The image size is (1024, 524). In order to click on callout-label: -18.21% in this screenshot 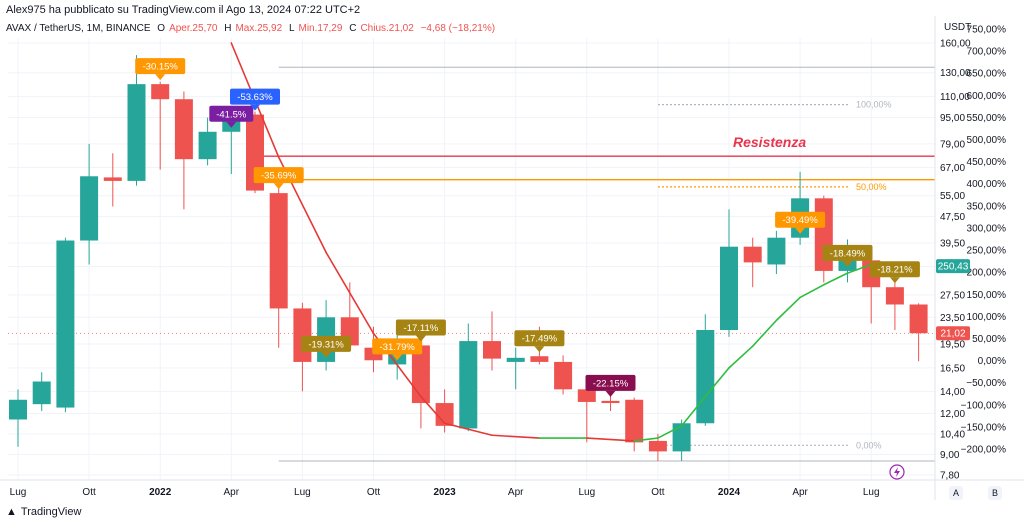, I will do `click(895, 270)`.